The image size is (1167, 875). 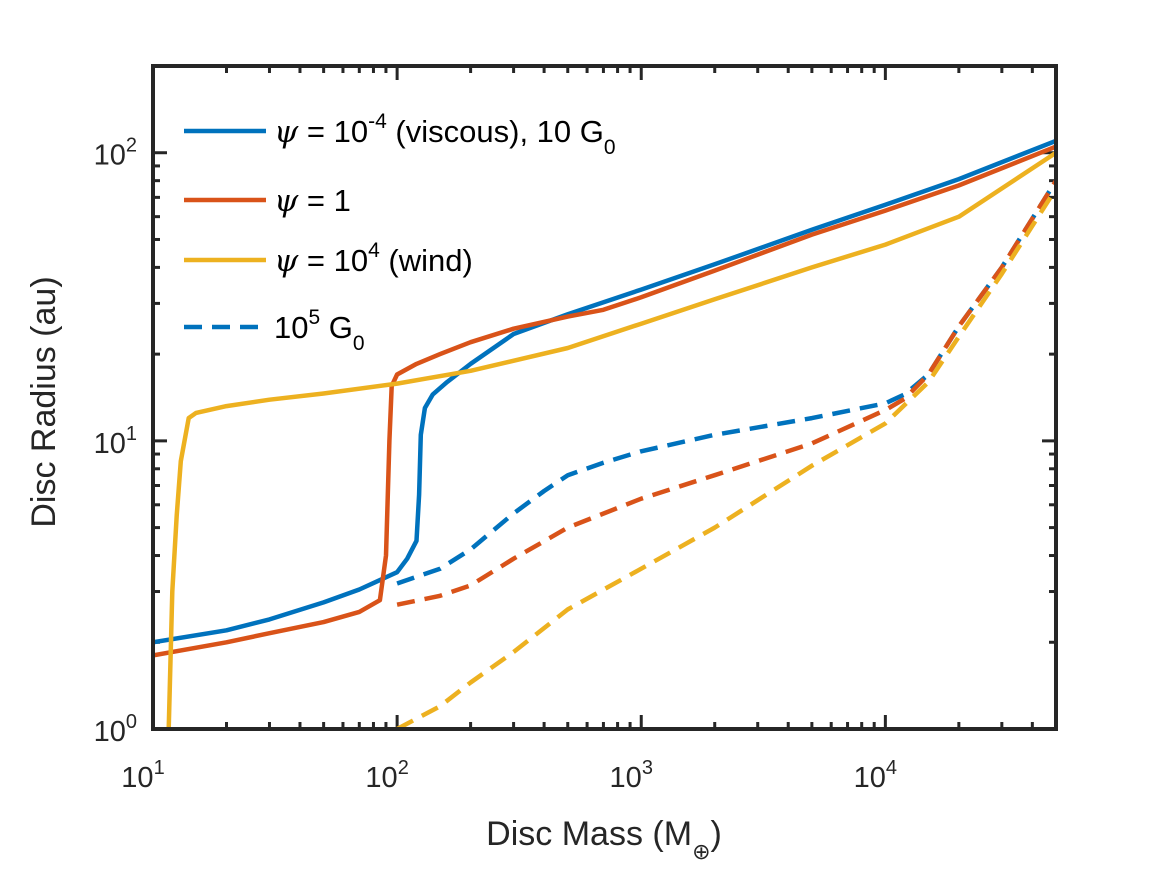 What do you see at coordinates (445, 134) in the screenshot?
I see `legend-entry: ψ = 10-4 (viscous), 10 G0` at bounding box center [445, 134].